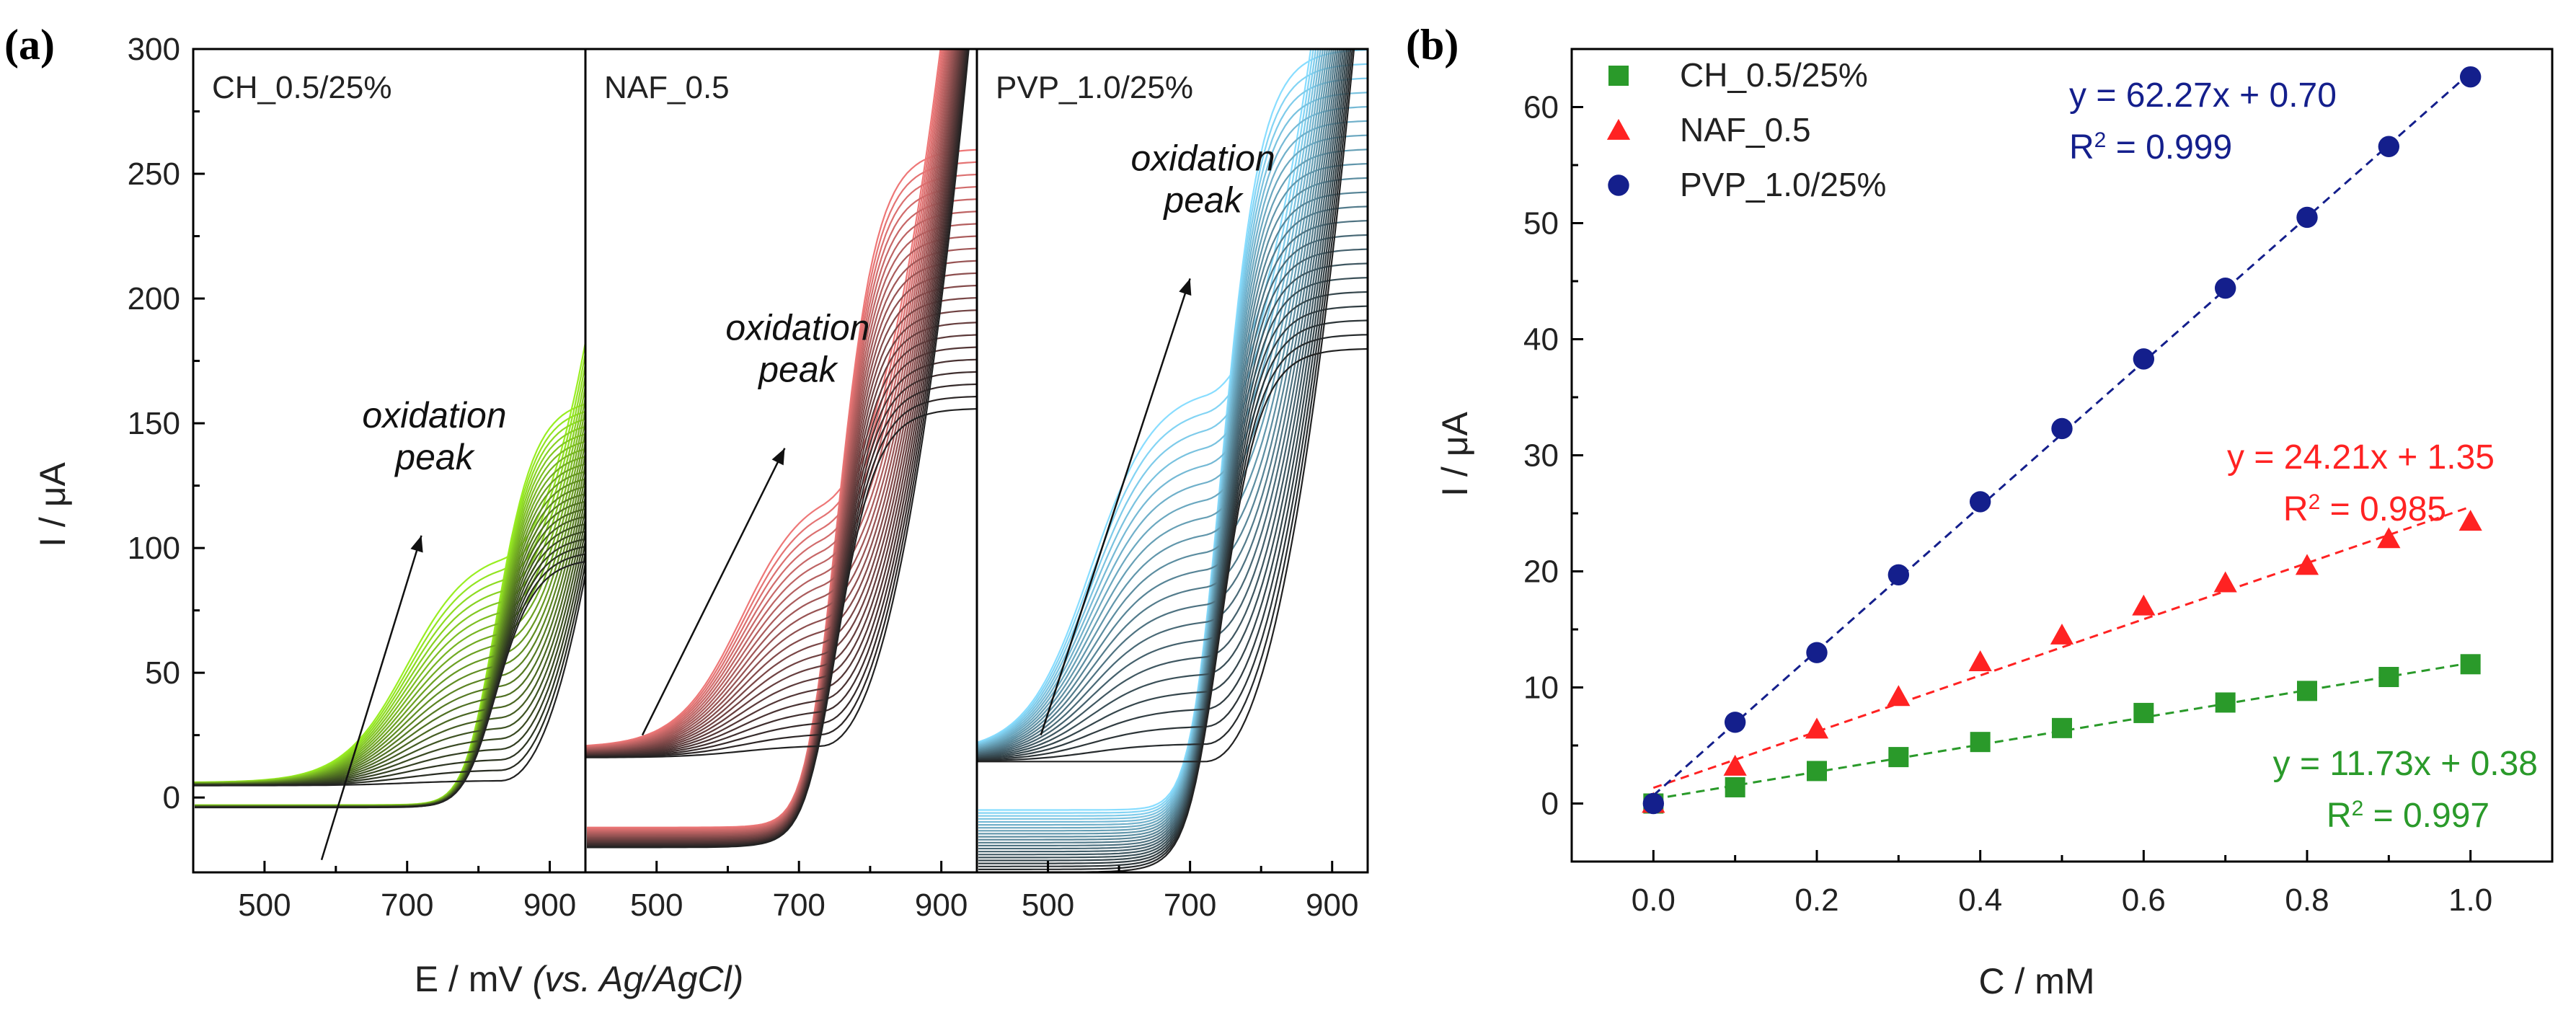 The image size is (2576, 1018). I want to click on fit-line, so click(2062, 731).